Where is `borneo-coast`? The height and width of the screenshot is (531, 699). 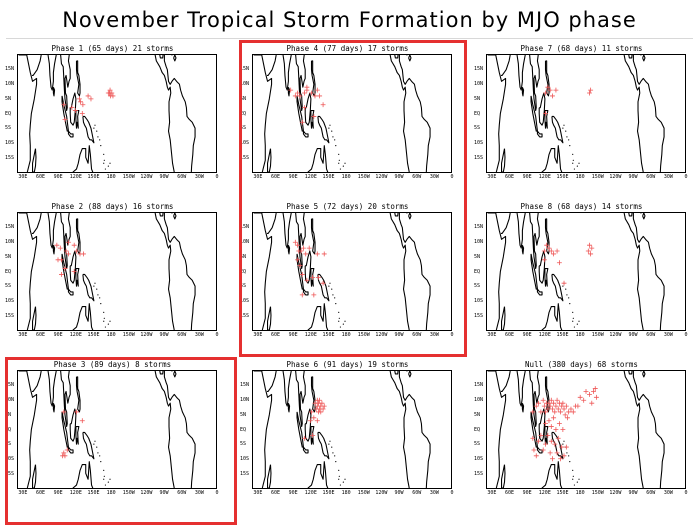
borneo-coast is located at coordinates (73, 425).